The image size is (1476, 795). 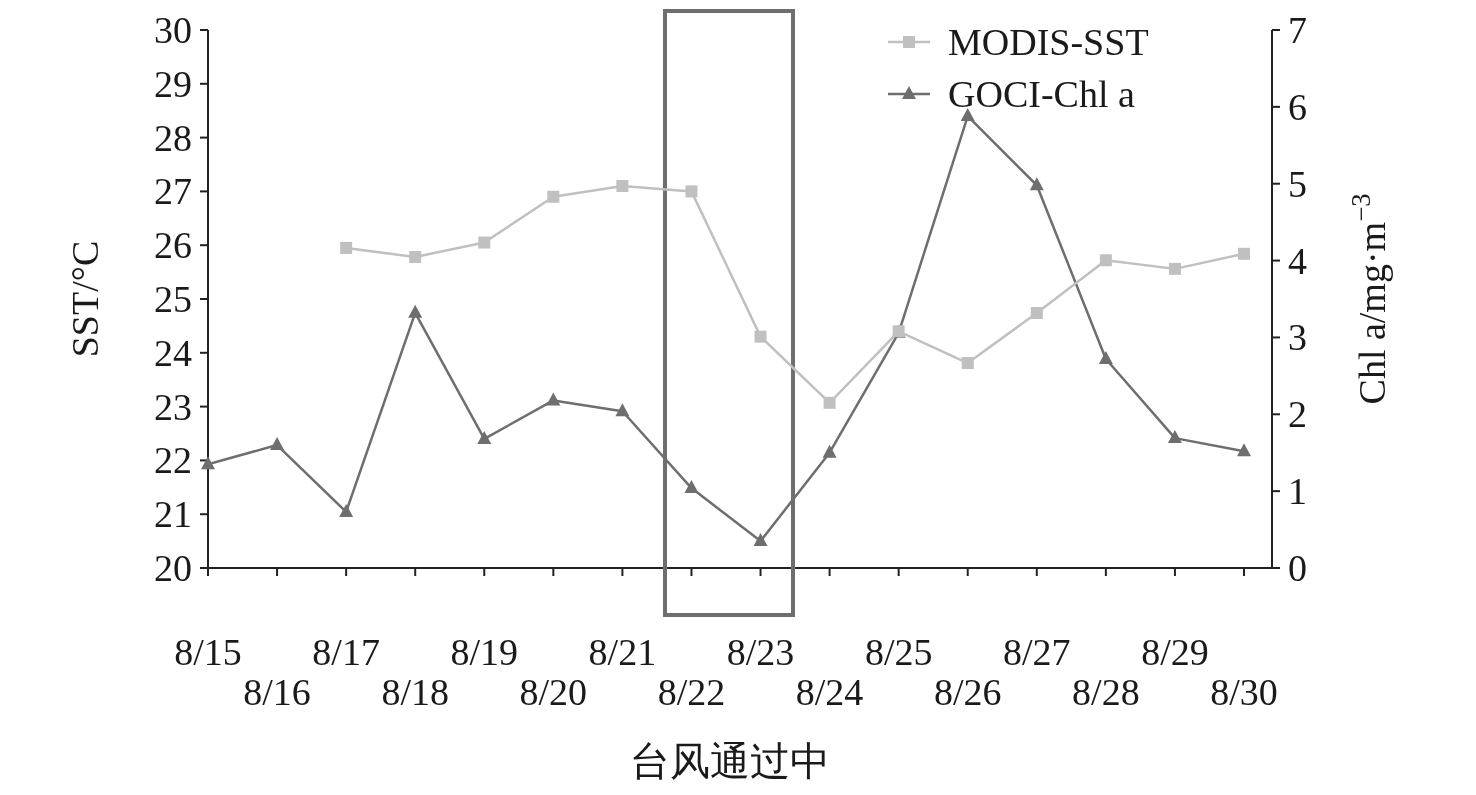 What do you see at coordinates (1297, 491) in the screenshot?
I see `y2-tick-label: 1` at bounding box center [1297, 491].